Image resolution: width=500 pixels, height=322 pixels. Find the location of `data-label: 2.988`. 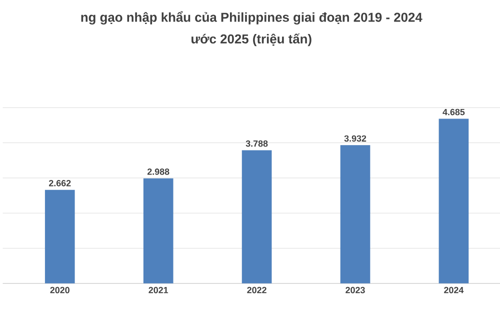

data-label: 2.988 is located at coordinates (158, 171).